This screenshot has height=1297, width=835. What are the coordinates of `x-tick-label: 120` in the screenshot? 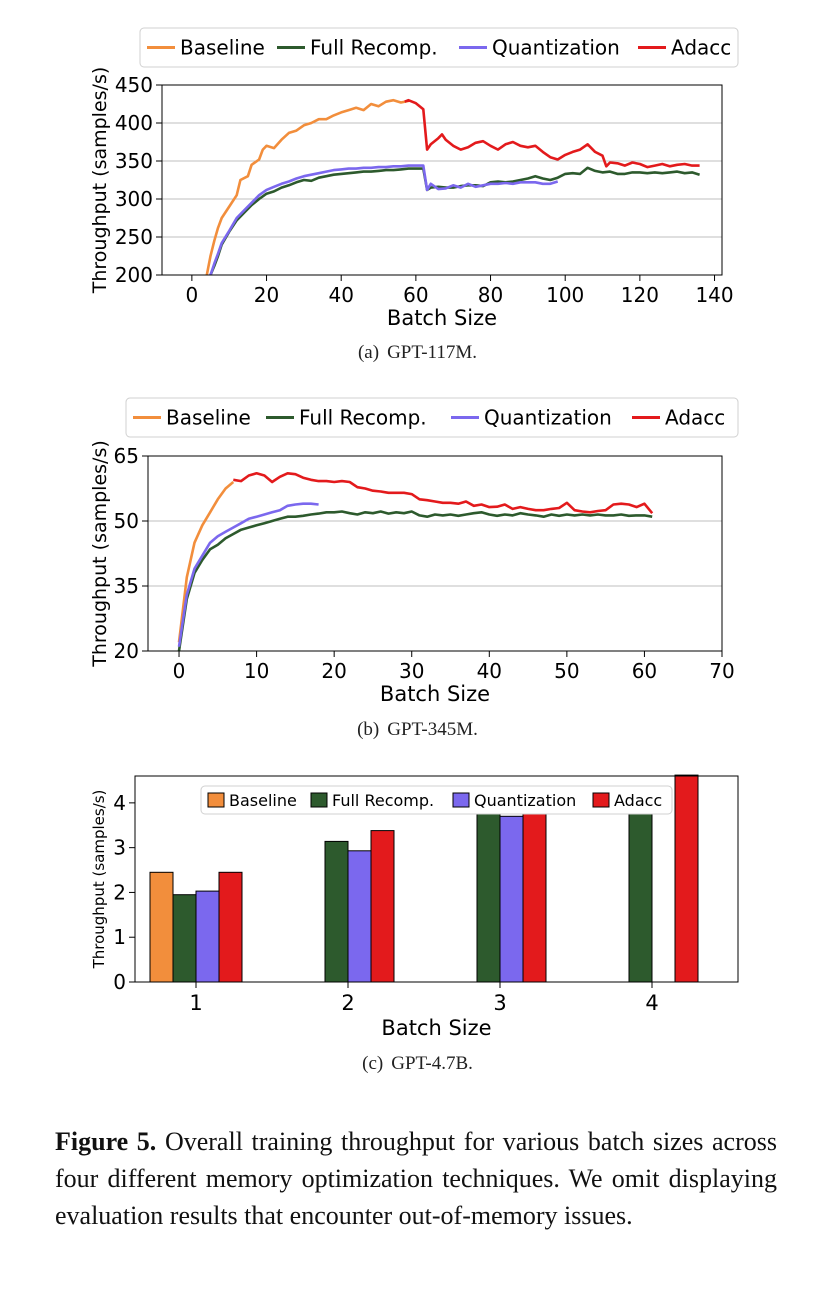 It's located at (640, 295).